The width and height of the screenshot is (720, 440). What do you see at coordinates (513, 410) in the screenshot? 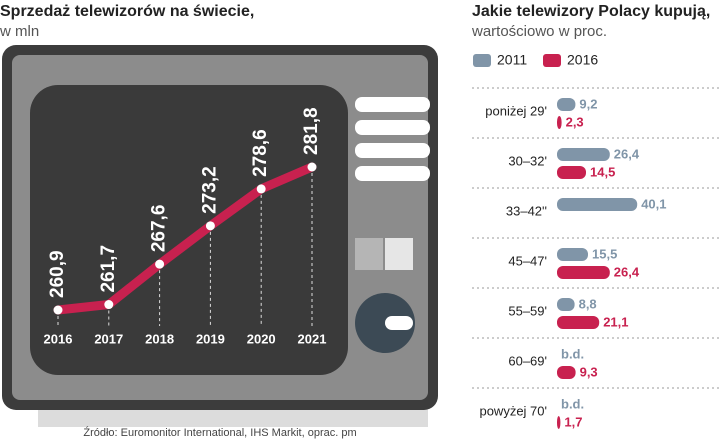
I see `y-tick-label: powyżej 70'` at bounding box center [513, 410].